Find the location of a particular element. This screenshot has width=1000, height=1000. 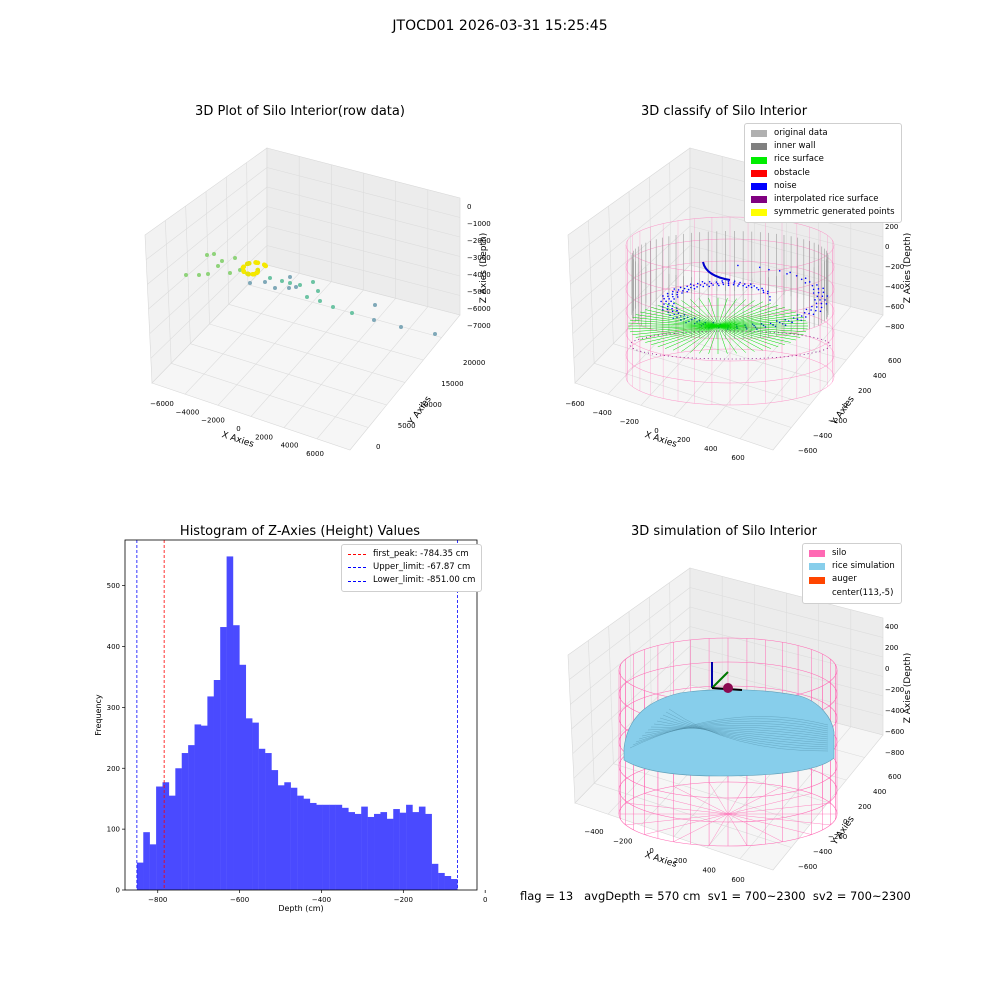

p1-y-tick: 10000 is located at coordinates (431, 405).